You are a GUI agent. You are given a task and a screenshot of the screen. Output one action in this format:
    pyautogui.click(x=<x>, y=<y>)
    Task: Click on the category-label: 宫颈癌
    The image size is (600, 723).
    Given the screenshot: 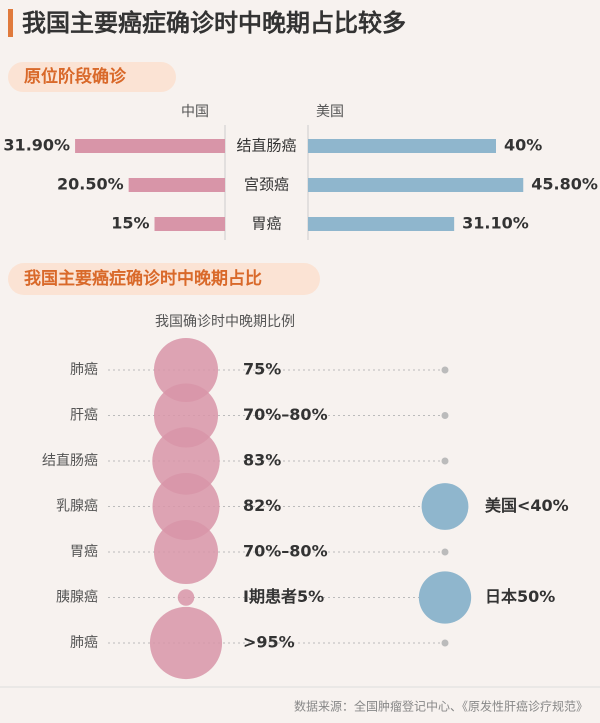 What is the action you would take?
    pyautogui.click(x=266, y=185)
    